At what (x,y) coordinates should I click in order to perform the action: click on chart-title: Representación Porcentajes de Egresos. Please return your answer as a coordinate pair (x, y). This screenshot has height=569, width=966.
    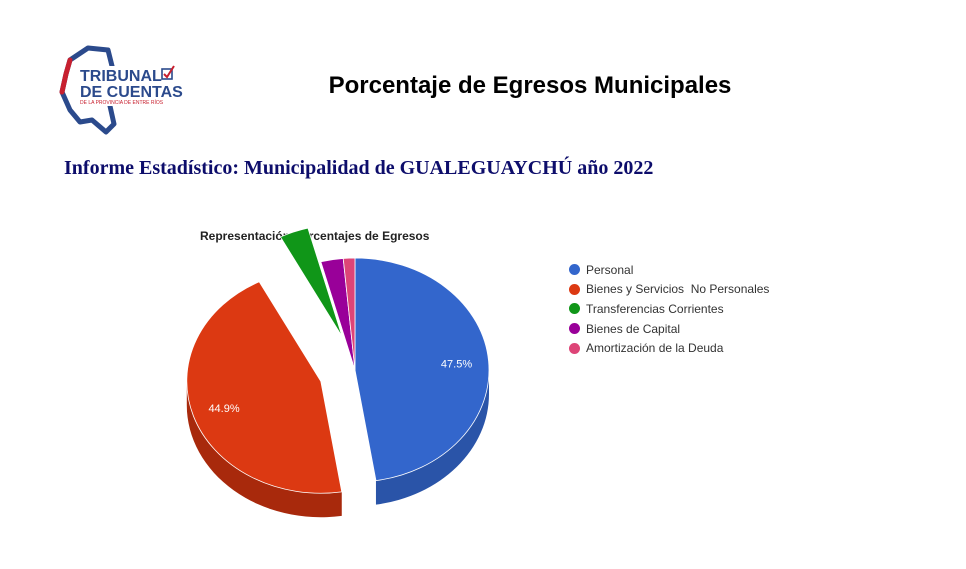
    Looking at the image, I should click on (315, 236).